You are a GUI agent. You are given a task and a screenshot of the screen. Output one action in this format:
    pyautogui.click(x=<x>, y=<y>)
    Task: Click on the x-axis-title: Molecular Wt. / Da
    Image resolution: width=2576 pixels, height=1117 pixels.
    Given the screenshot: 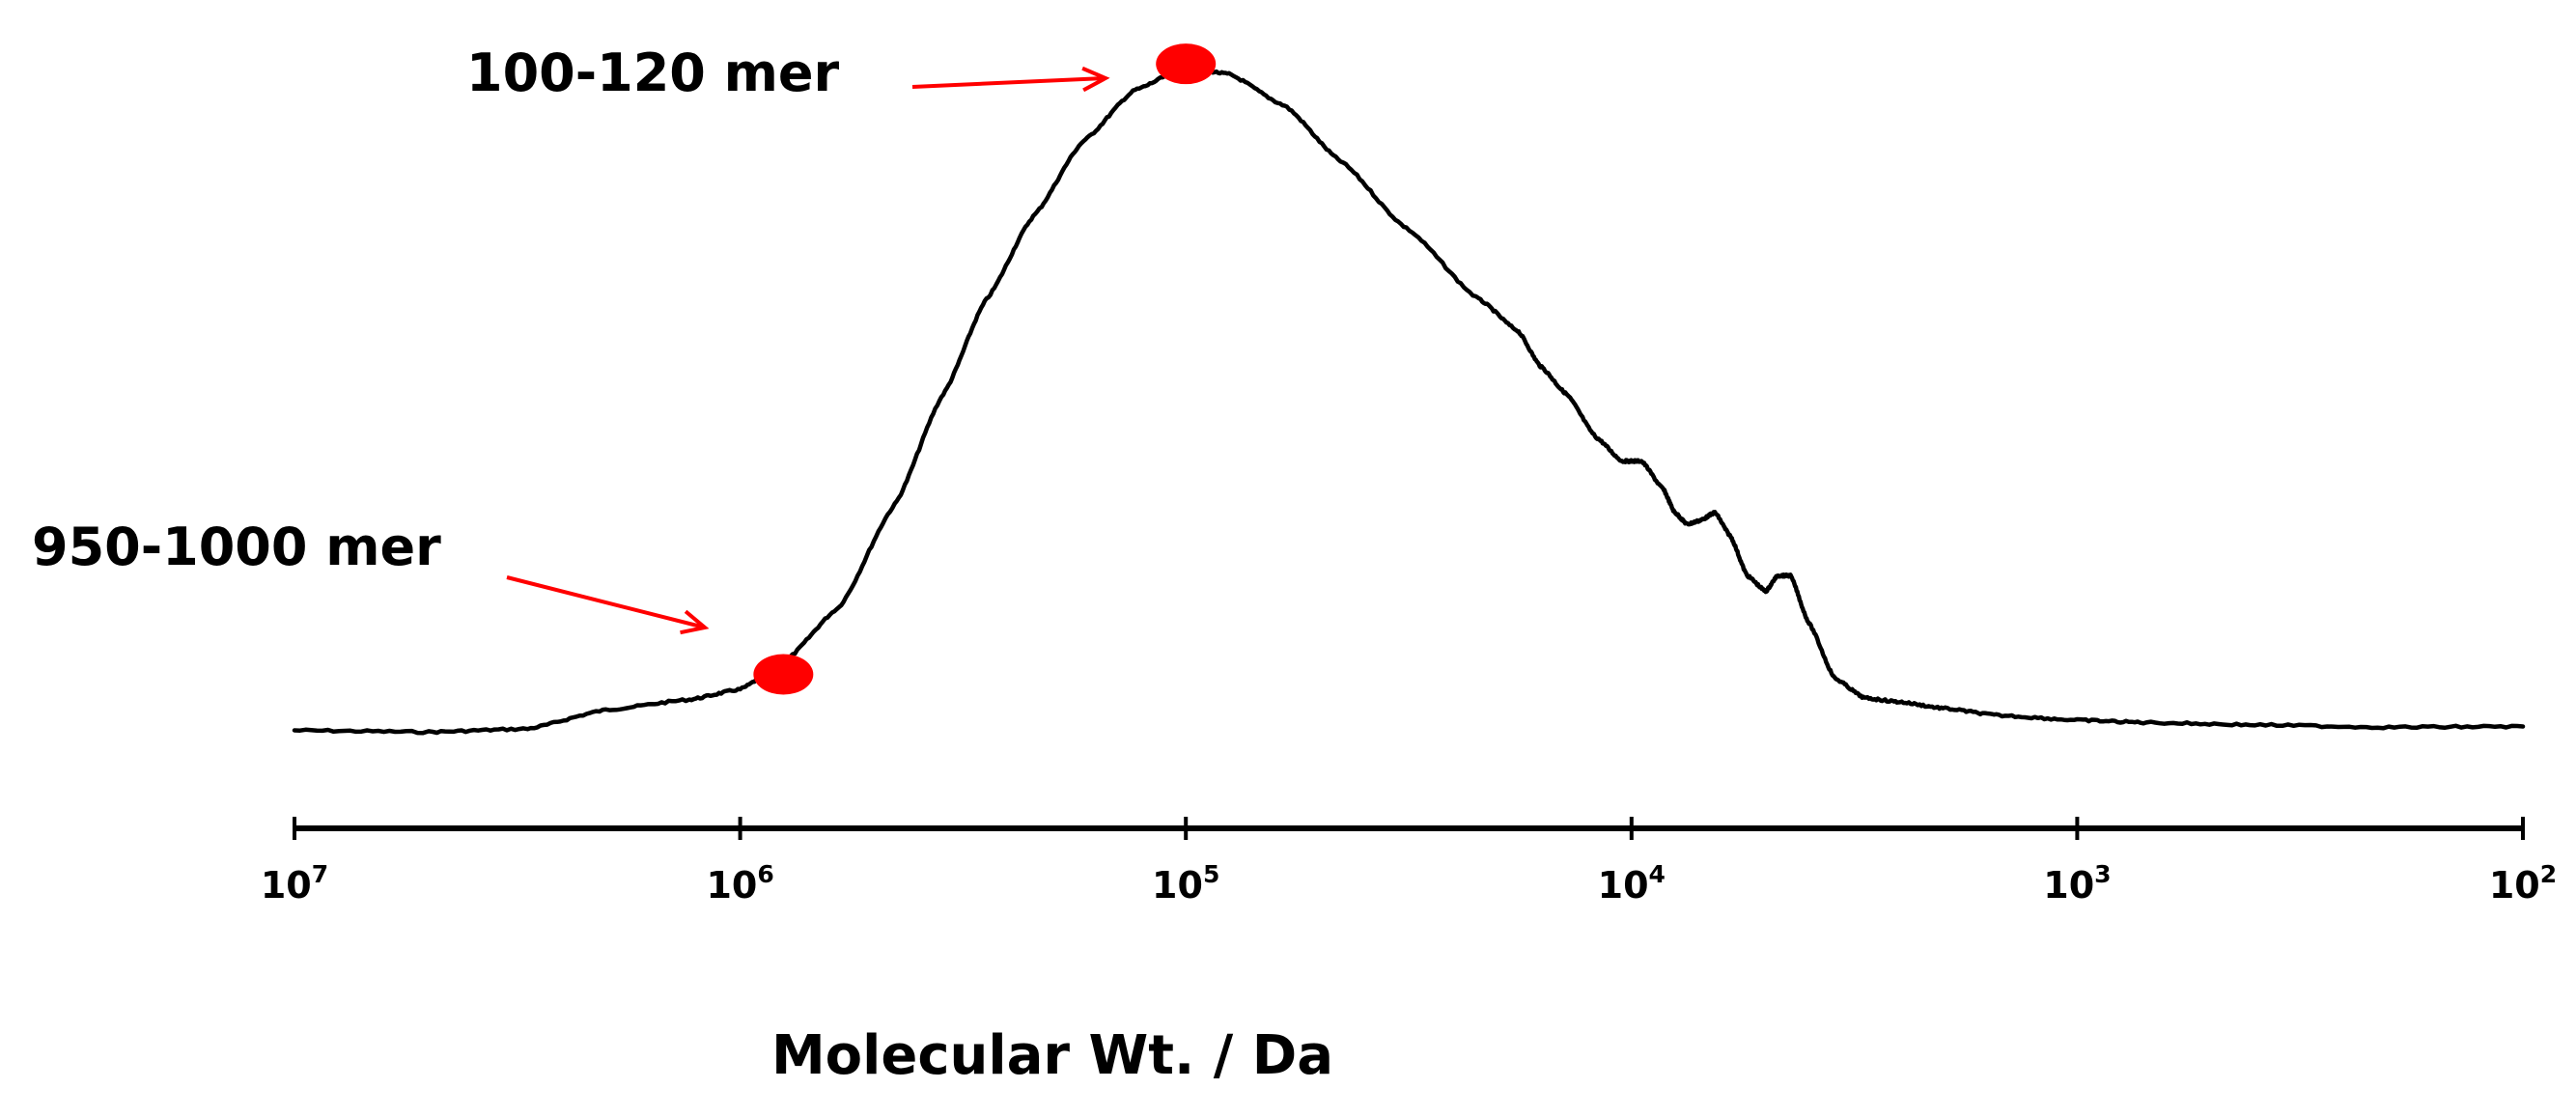 What is the action you would take?
    pyautogui.click(x=1052, y=1055)
    